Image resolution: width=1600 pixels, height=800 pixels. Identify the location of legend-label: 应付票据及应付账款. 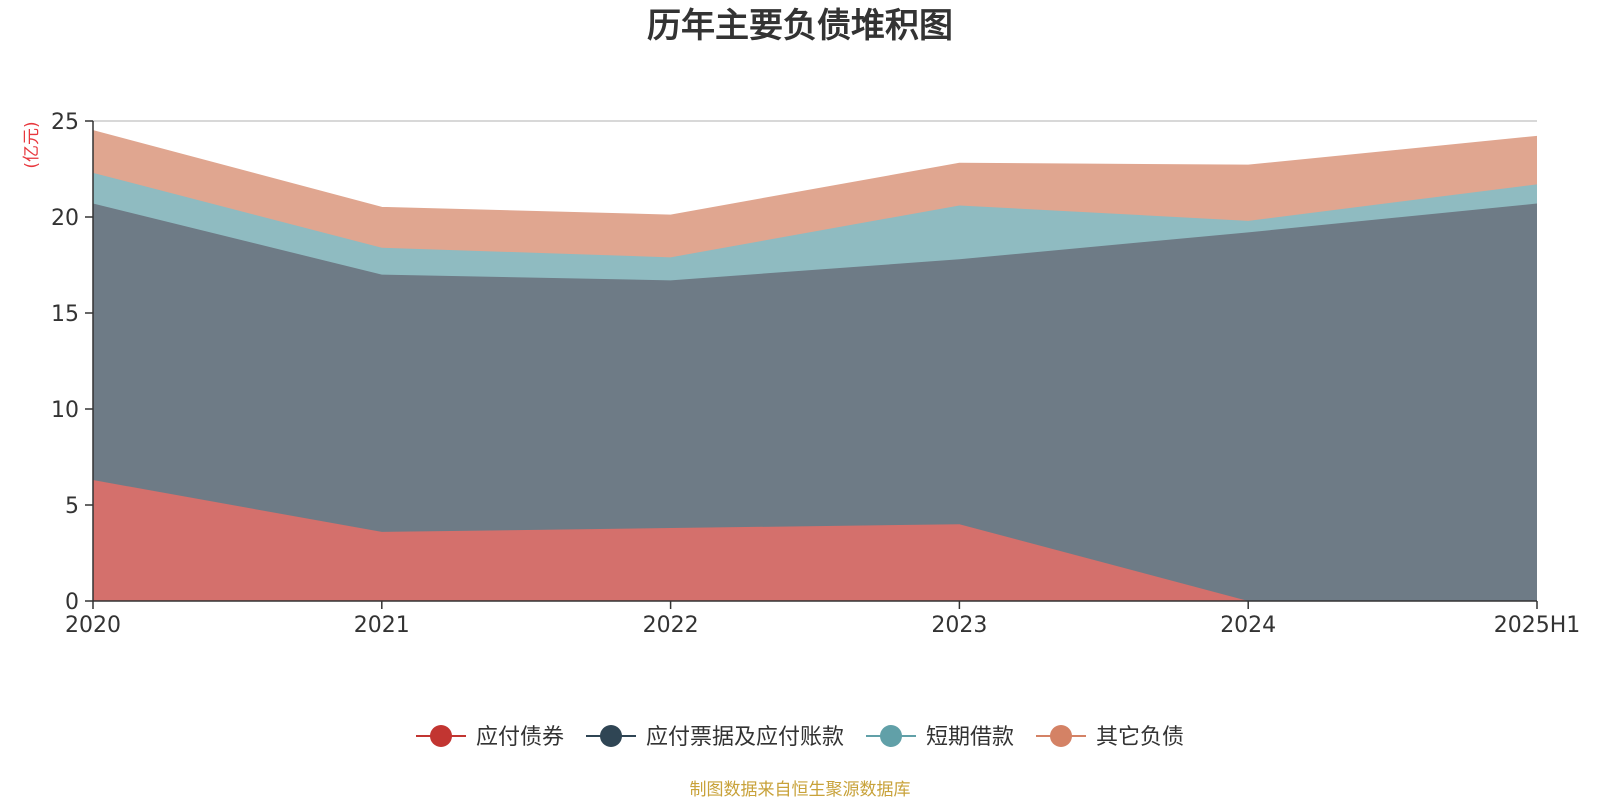
(745, 737).